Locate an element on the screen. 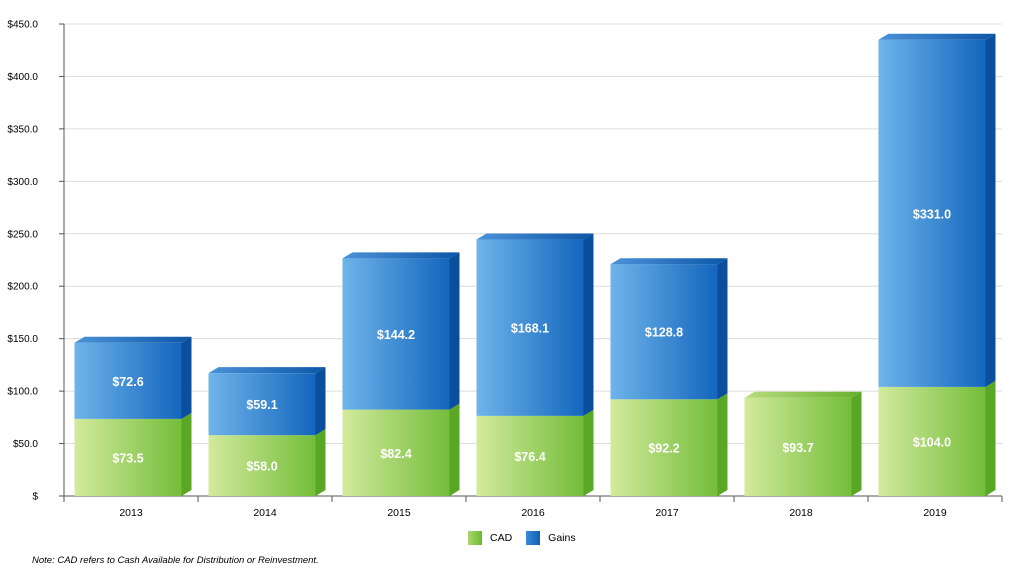 This screenshot has width=1015, height=572. data-label-gains: $59.1 is located at coordinates (261, 405).